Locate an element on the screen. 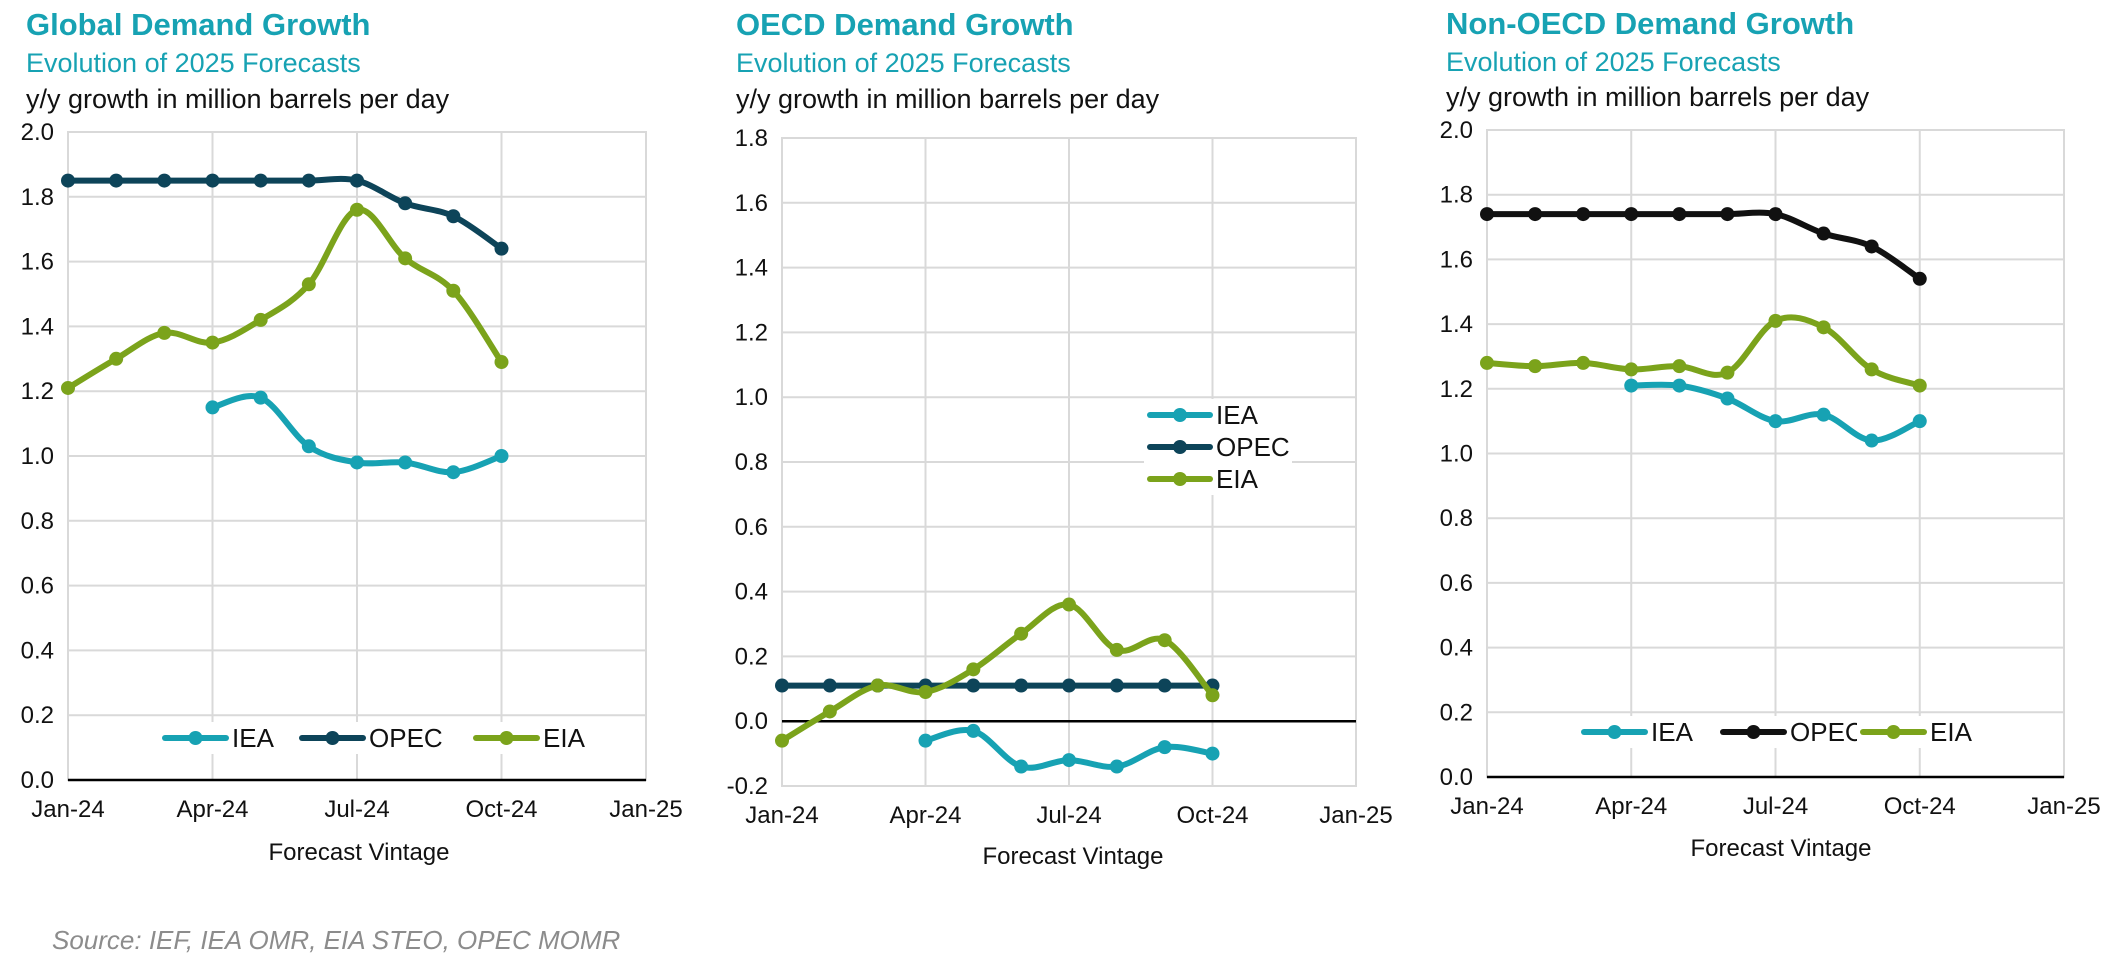 Image resolution: width=2118 pixels, height=962 pixels. chart-title: Global Demand Growth is located at coordinates (198, 24).